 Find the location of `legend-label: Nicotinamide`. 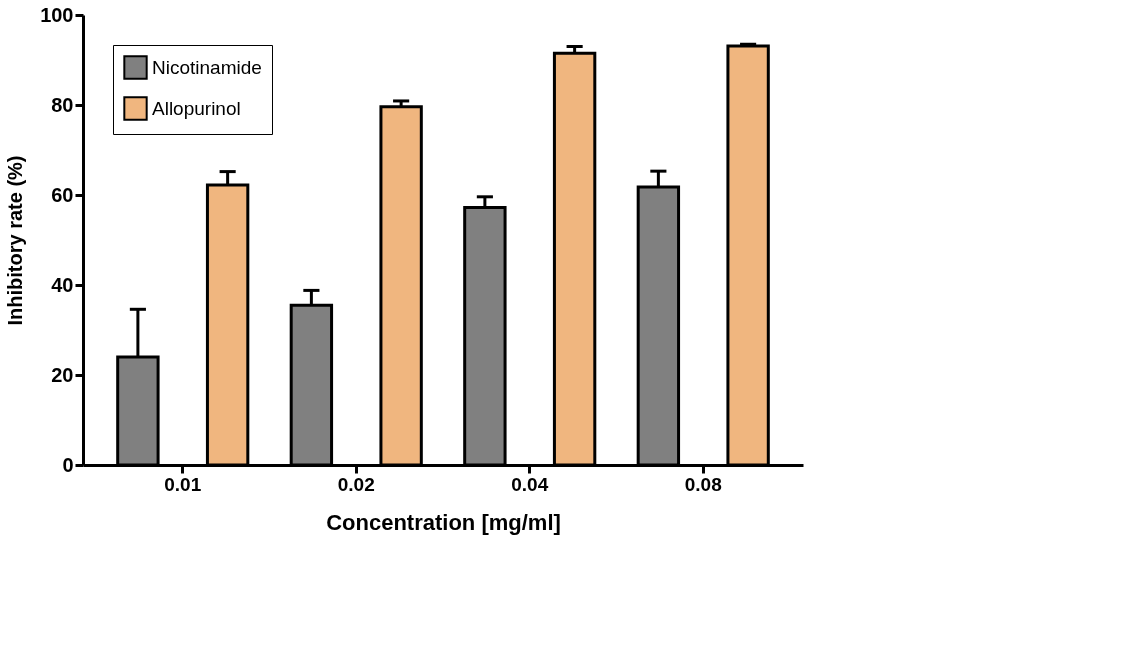

legend-label: Nicotinamide is located at coordinates (207, 67).